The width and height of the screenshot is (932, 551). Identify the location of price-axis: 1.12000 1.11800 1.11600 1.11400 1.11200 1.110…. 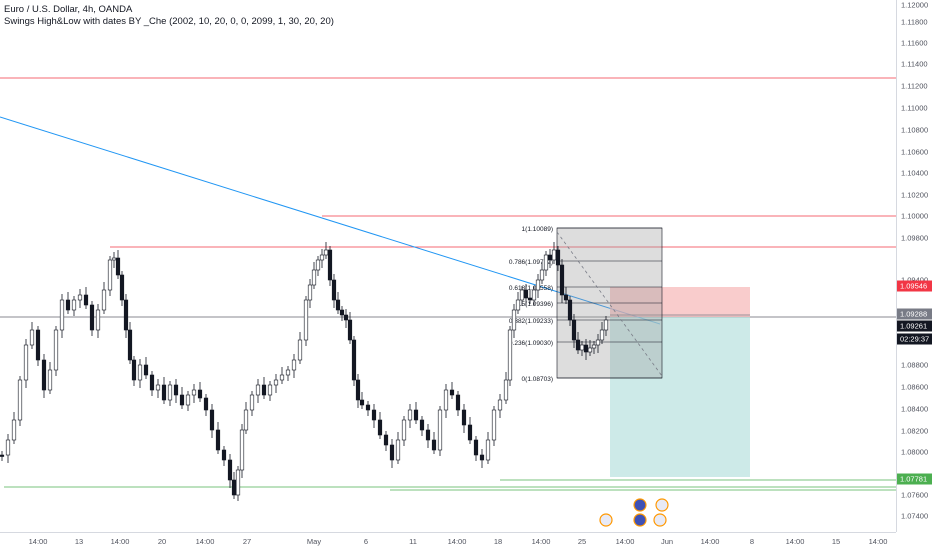
(914, 266).